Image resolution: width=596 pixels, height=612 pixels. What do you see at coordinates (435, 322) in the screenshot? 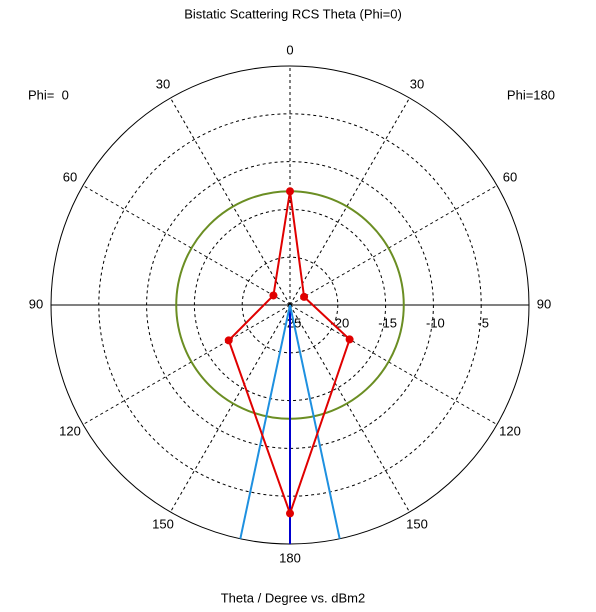
I see `r-tick-label: -10` at bounding box center [435, 322].